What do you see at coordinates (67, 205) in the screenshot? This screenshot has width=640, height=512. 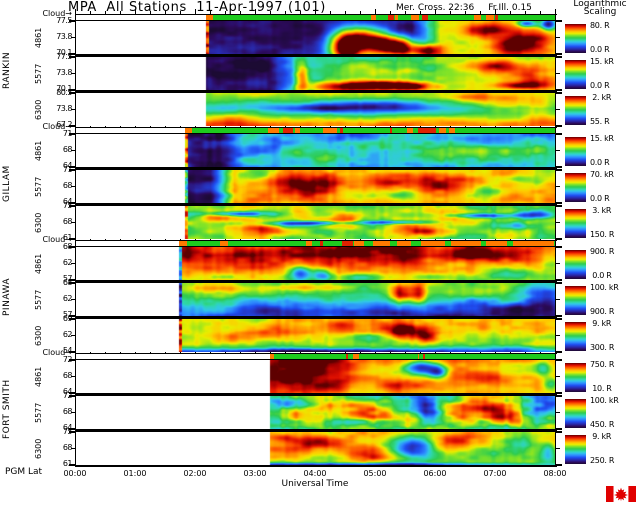 I see `lat-label-top: 75` at bounding box center [67, 205].